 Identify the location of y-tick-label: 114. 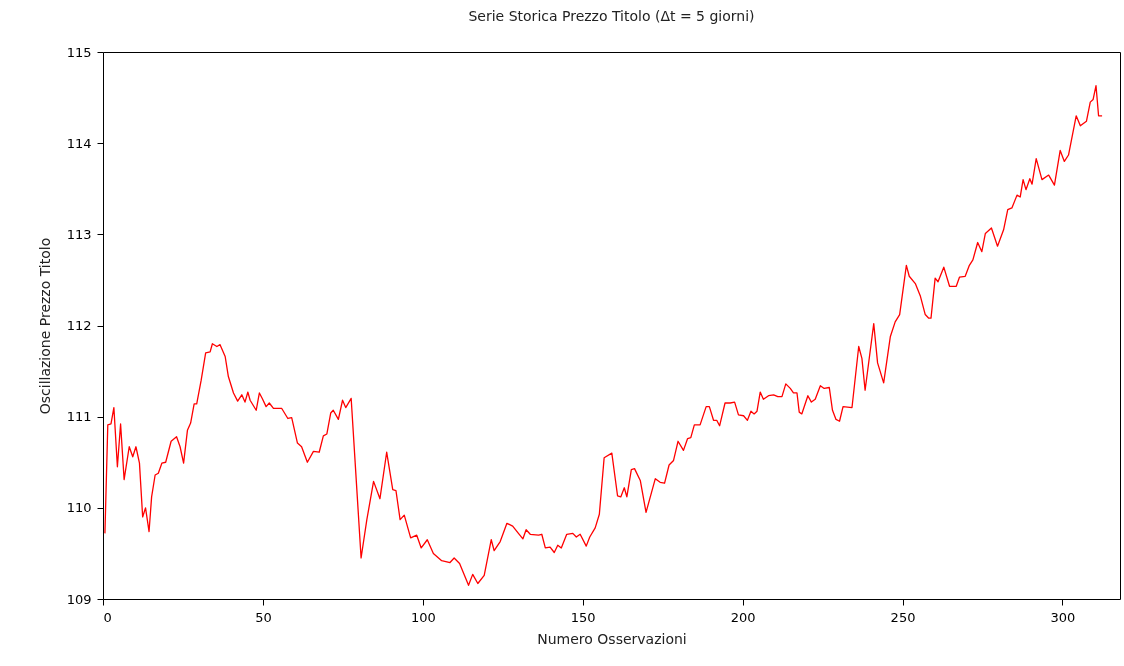
(79, 143).